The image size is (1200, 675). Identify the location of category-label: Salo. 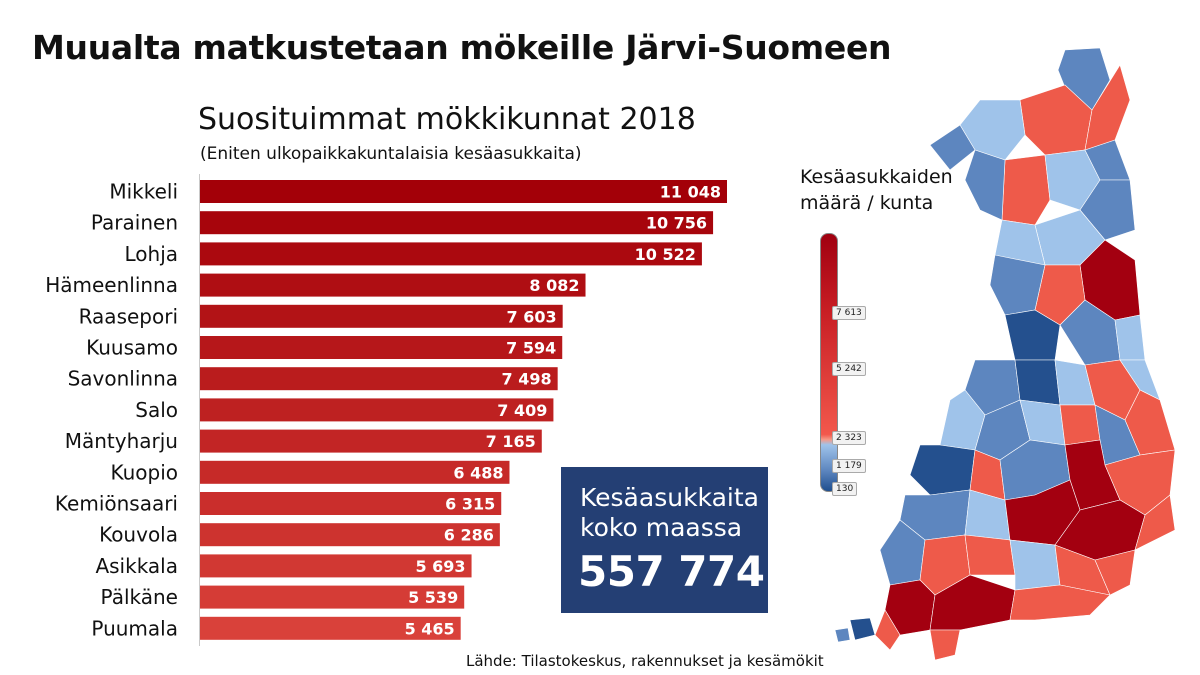
(156, 410).